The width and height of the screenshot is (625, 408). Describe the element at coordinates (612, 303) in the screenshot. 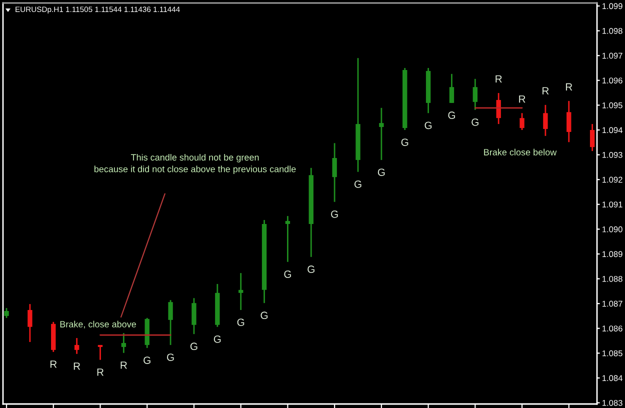

I see `y-tick-label: 1.087` at that location.